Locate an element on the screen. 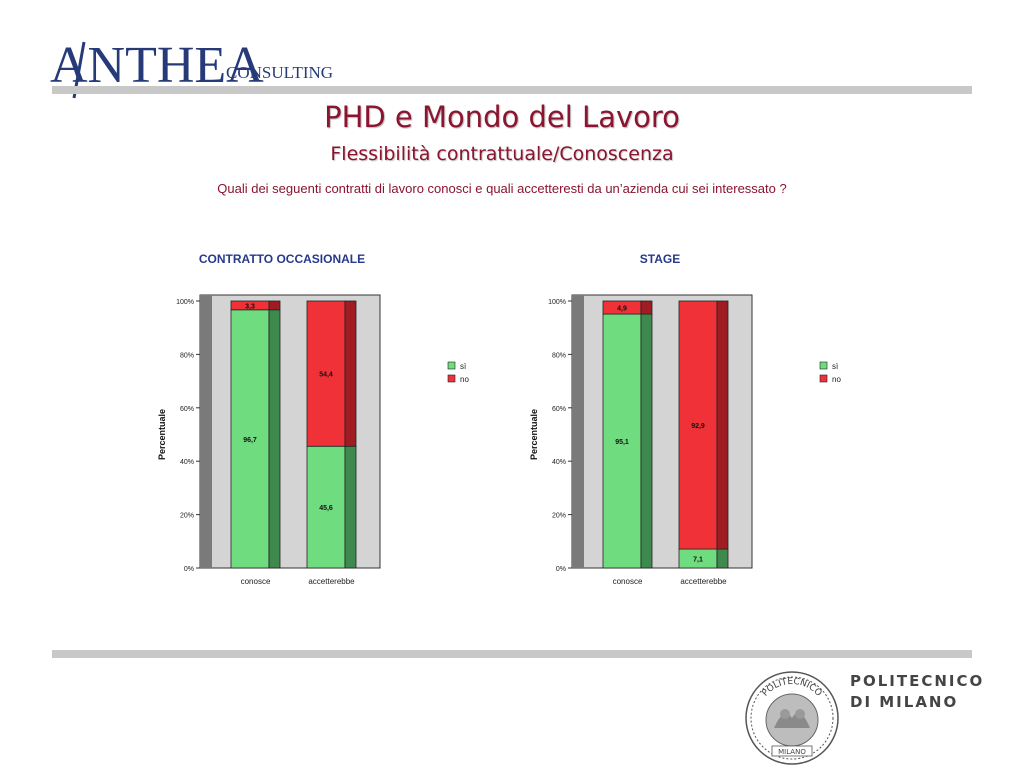 Image resolution: width=1024 pixels, height=768 pixels. data-label: 45,6 is located at coordinates (326, 508).